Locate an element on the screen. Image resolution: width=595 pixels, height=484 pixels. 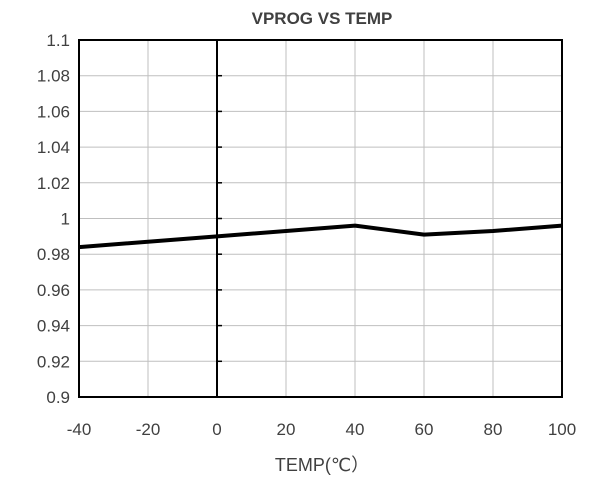
x-tick-label: -20 is located at coordinates (148, 429).